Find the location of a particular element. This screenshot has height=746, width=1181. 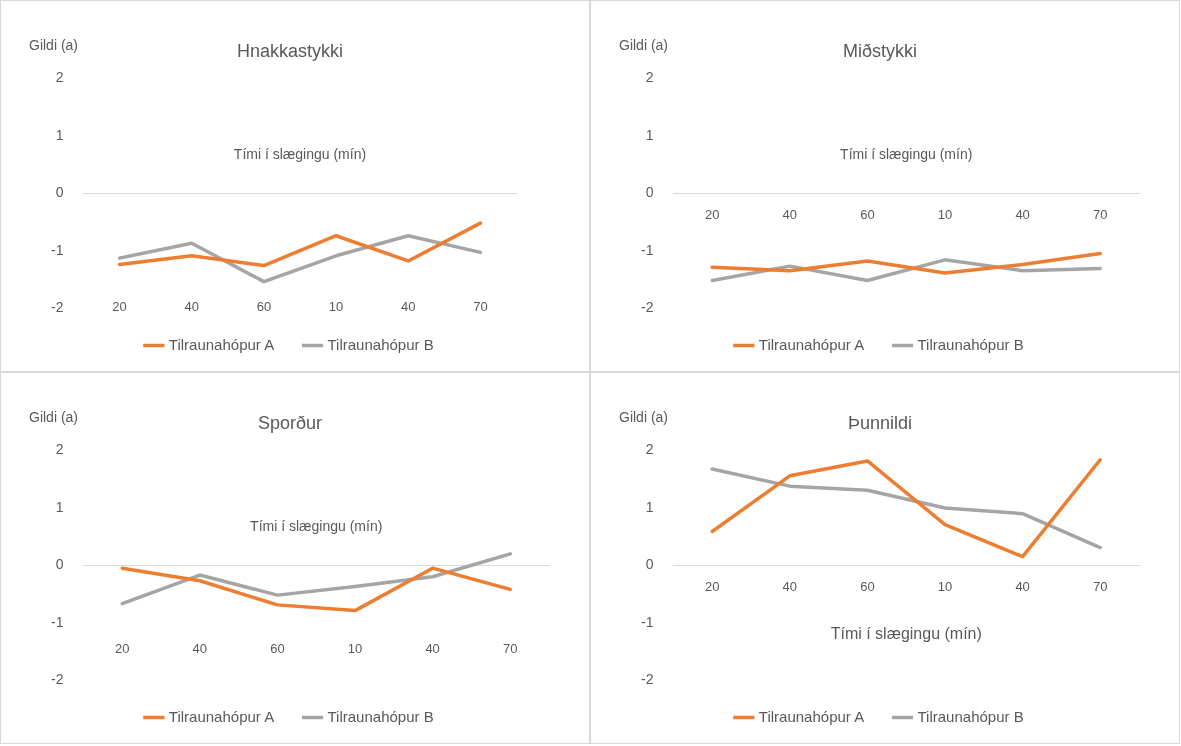

chart-title: Hnakkastykki is located at coordinates (290, 50).